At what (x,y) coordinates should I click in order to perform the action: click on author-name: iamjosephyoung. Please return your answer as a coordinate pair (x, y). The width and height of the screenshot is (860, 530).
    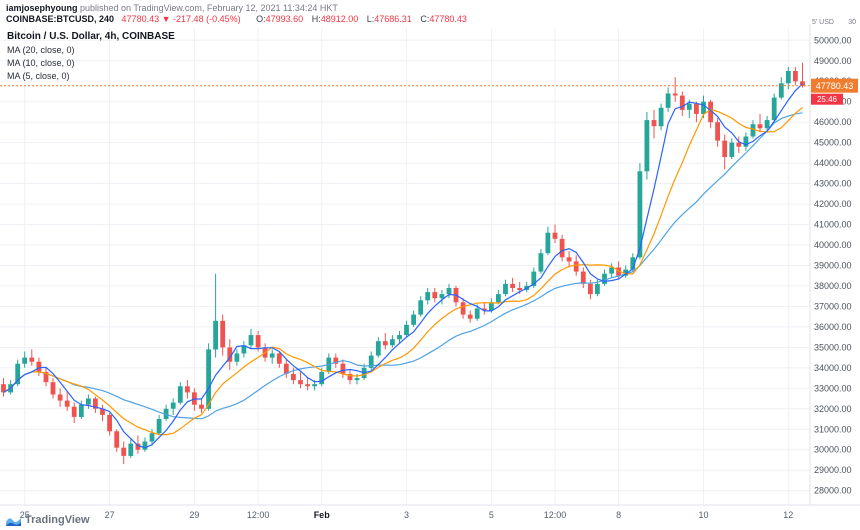
    Looking at the image, I should click on (42, 8).